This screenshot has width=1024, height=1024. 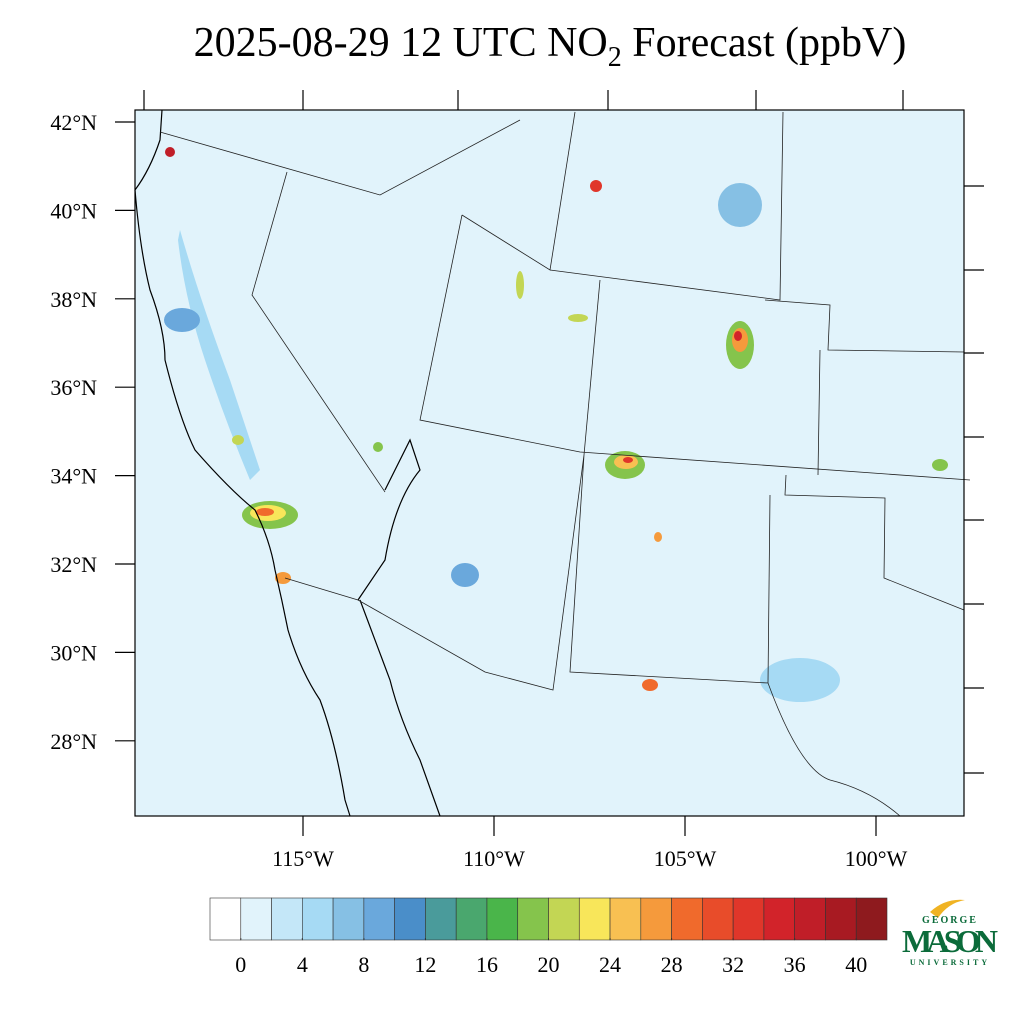 What do you see at coordinates (876, 858) in the screenshot?
I see `lon-label: 100°W` at bounding box center [876, 858].